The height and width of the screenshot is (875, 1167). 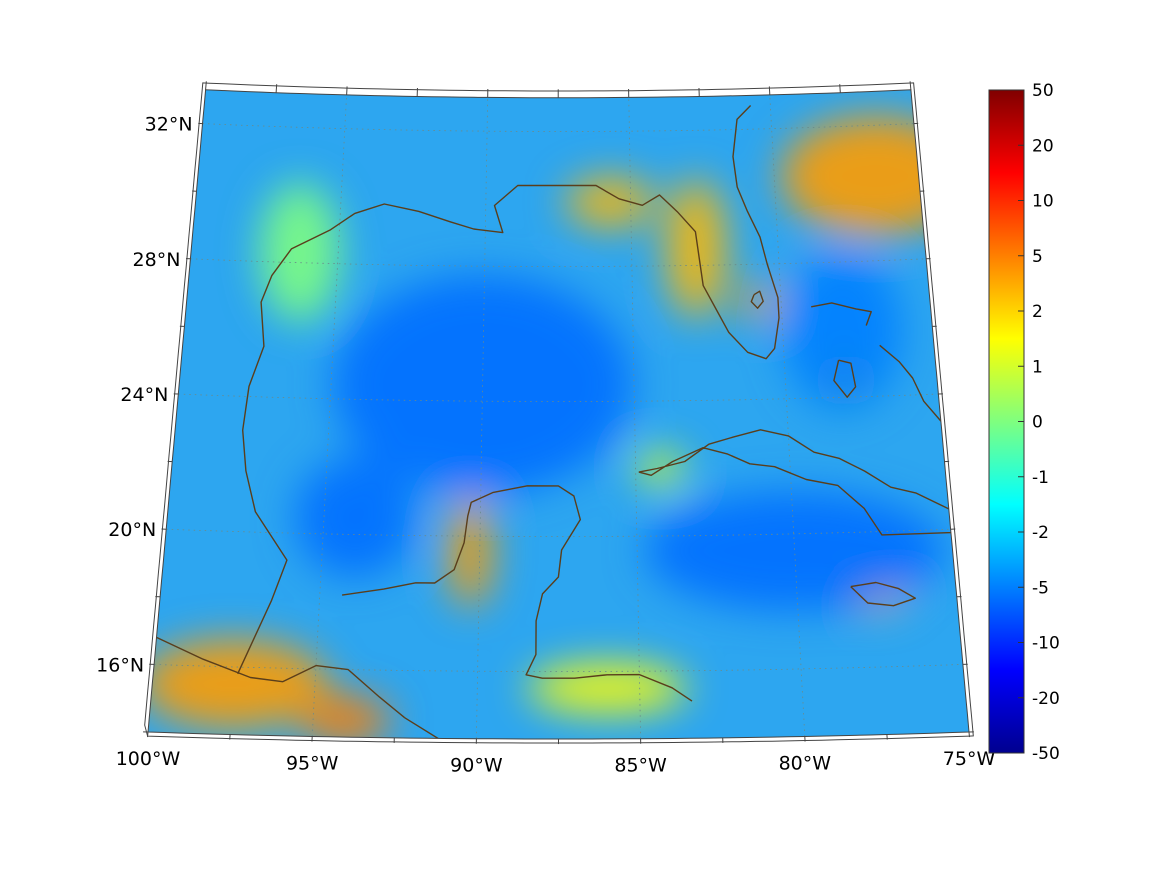 What do you see at coordinates (1046, 754) in the screenshot?
I see `colorbar-label: -50` at bounding box center [1046, 754].